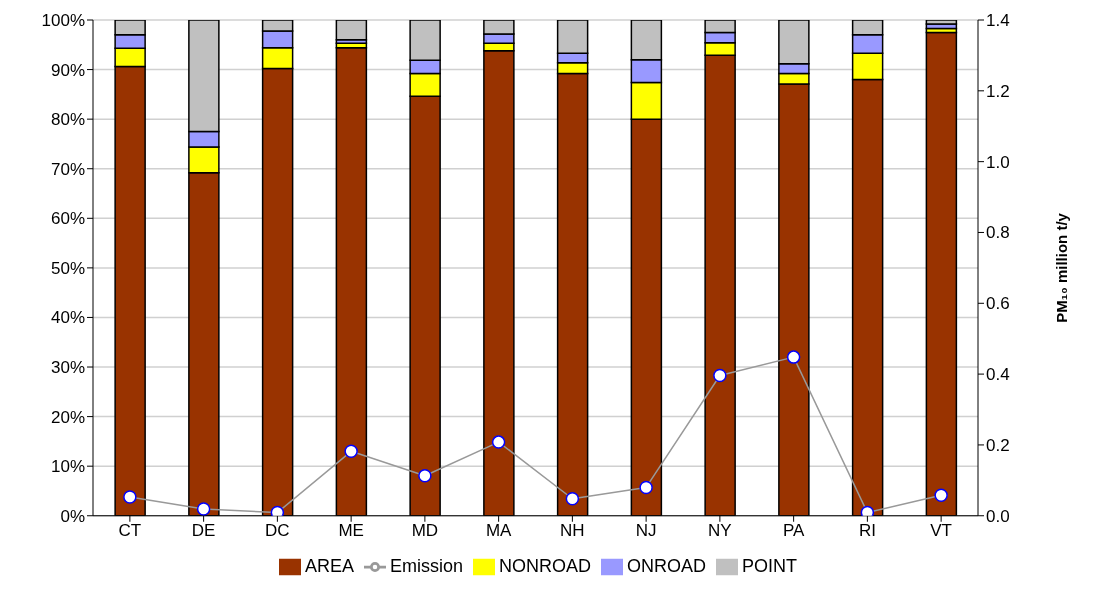 Image resolution: width=1094 pixels, height=596 pixels. What do you see at coordinates (770, 565) in the screenshot?
I see `legend-label: POINT` at bounding box center [770, 565].